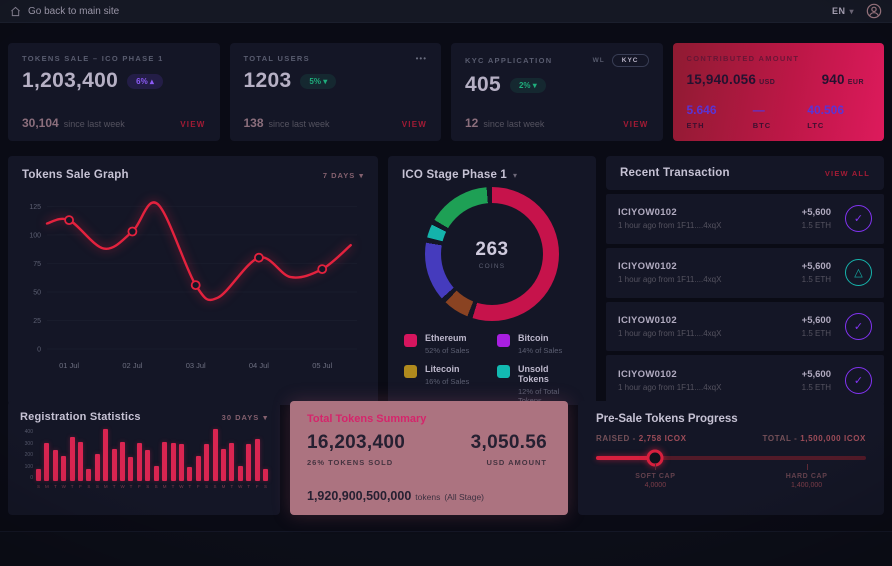 This screenshot has width=892, height=566. I want to click on bar: F, so click(257, 463).